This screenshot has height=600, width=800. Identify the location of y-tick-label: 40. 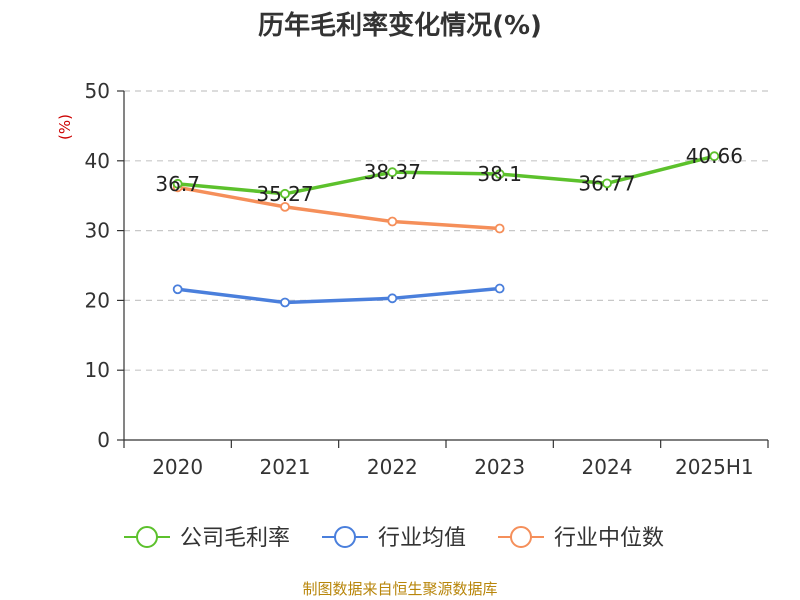
(97, 161).